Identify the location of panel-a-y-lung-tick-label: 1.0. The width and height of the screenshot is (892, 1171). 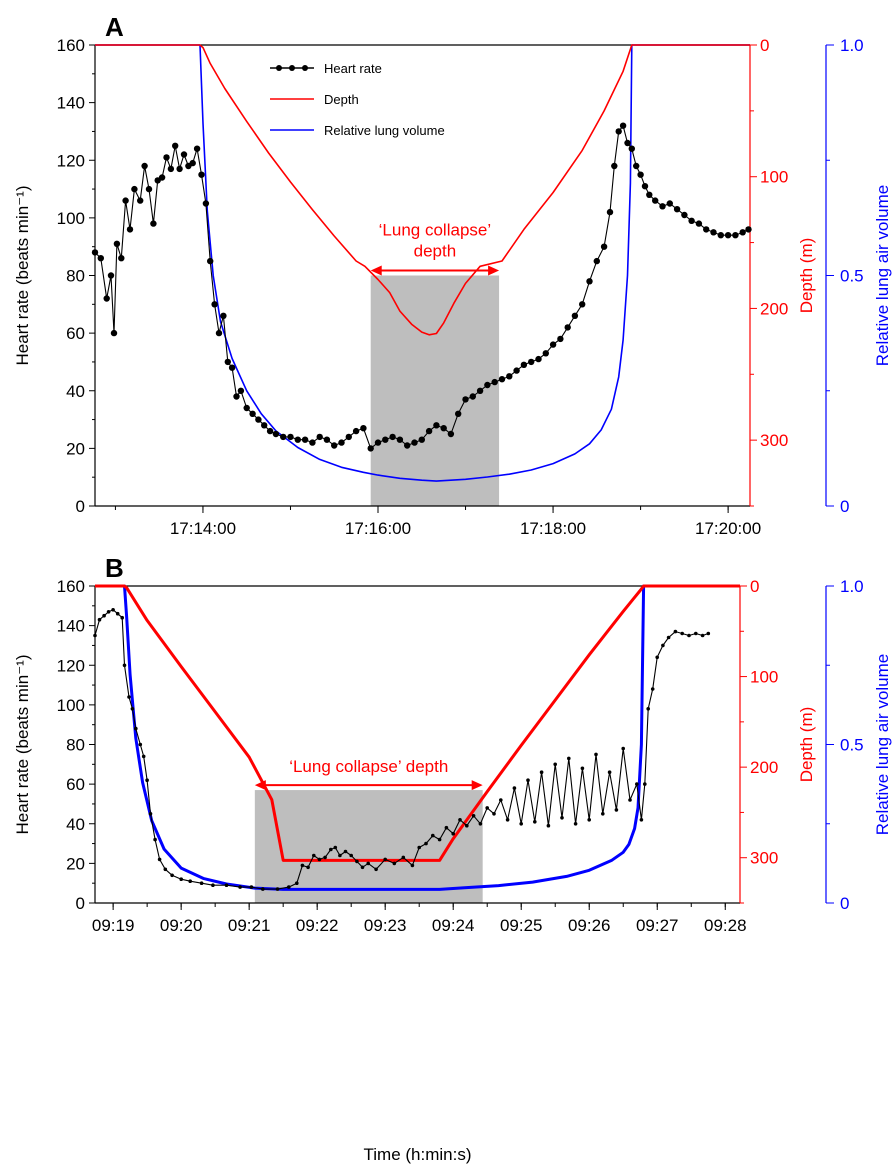
(852, 45).